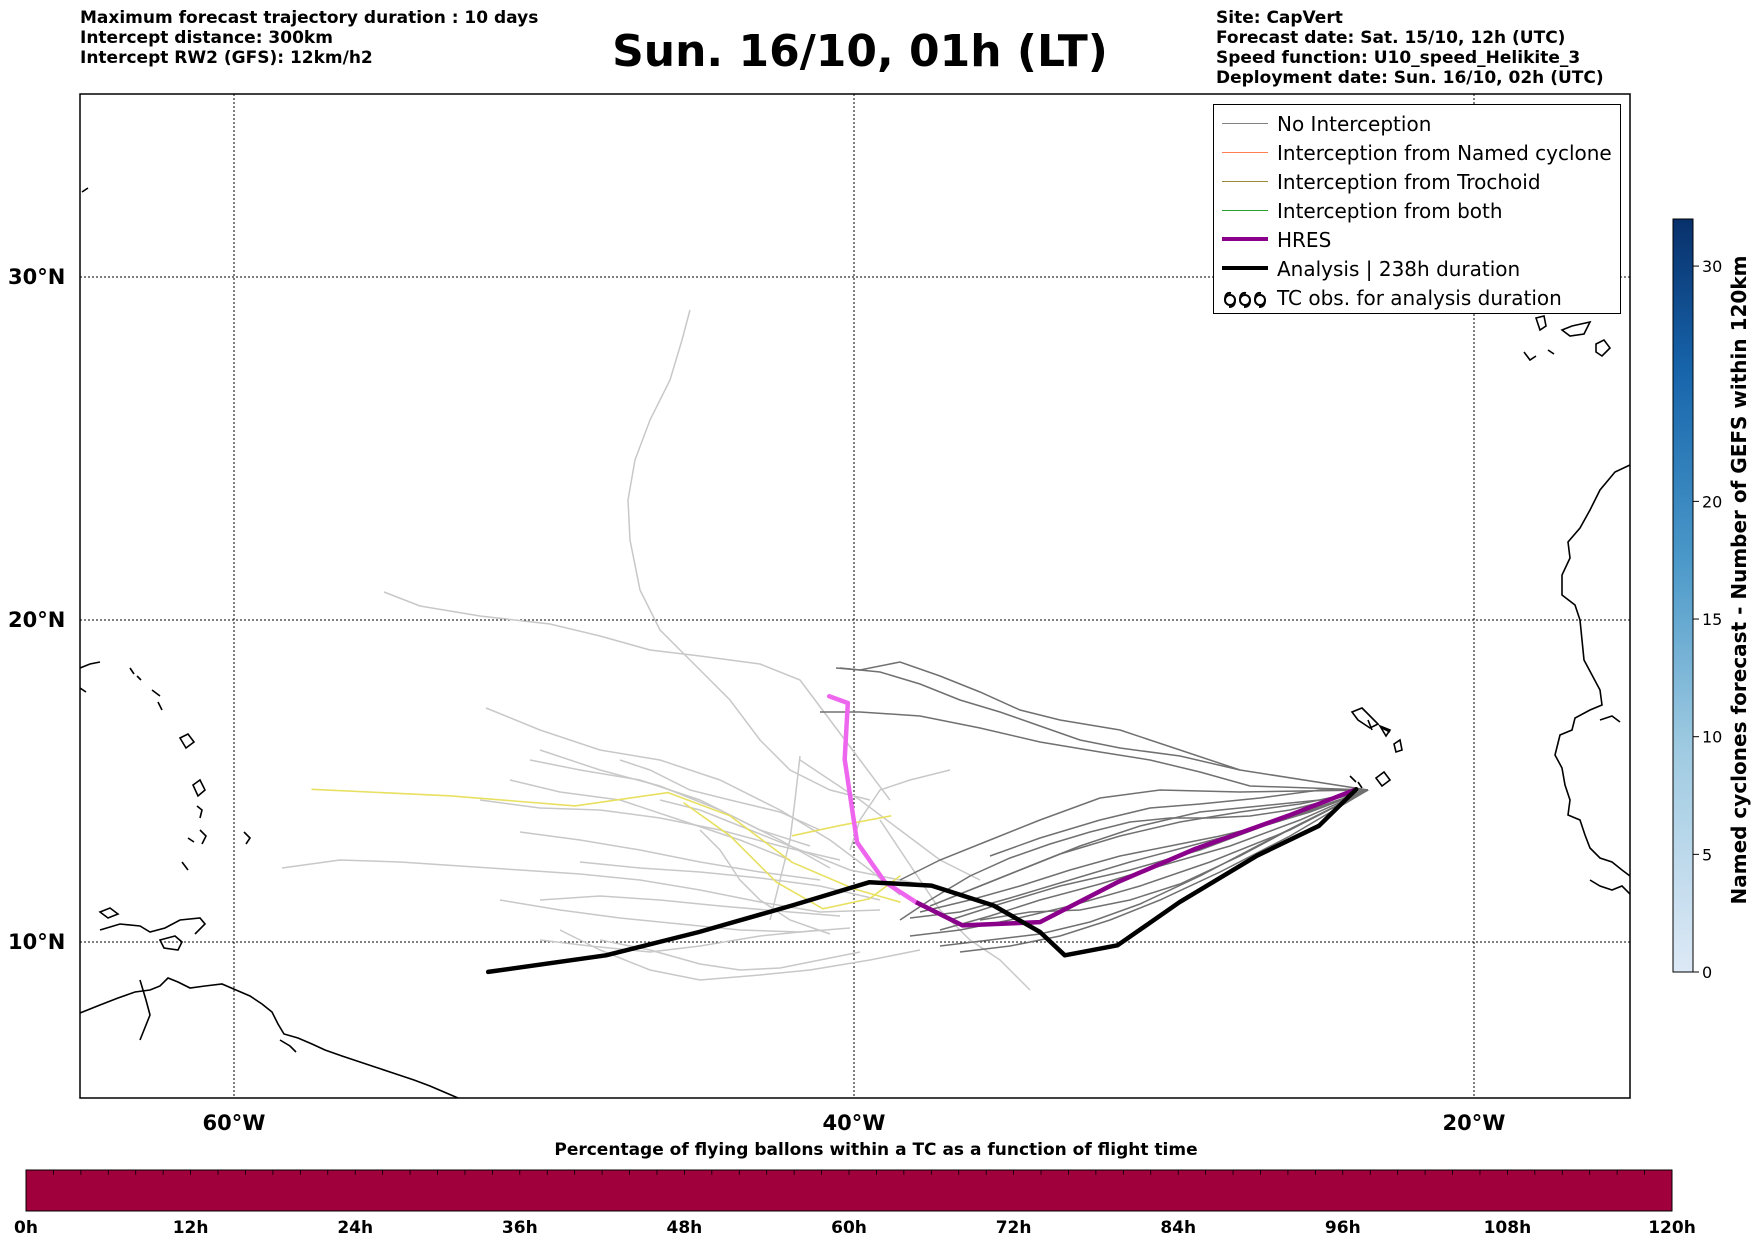 The image size is (1752, 1241). Describe the element at coordinates (1444, 153) in the screenshot. I see `legend-label: Interception from Named cyclone` at that location.